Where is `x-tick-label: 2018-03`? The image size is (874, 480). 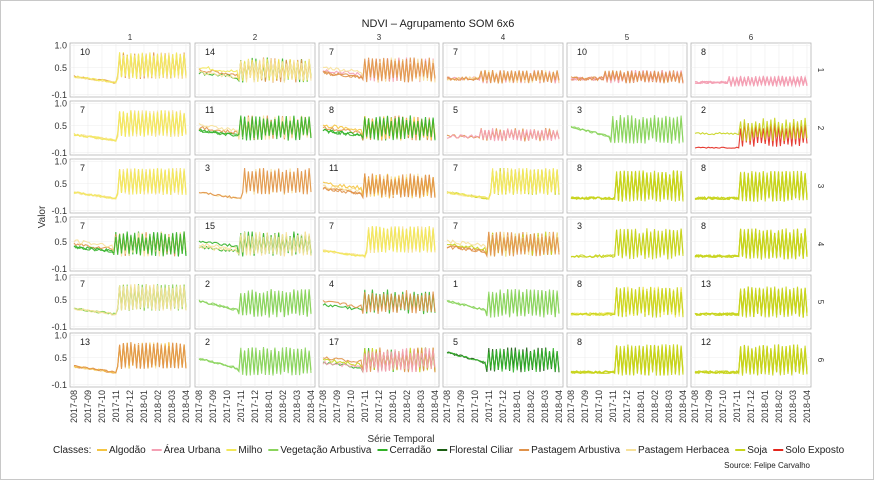
x-tick-label: 2018-03 is located at coordinates (545, 406).